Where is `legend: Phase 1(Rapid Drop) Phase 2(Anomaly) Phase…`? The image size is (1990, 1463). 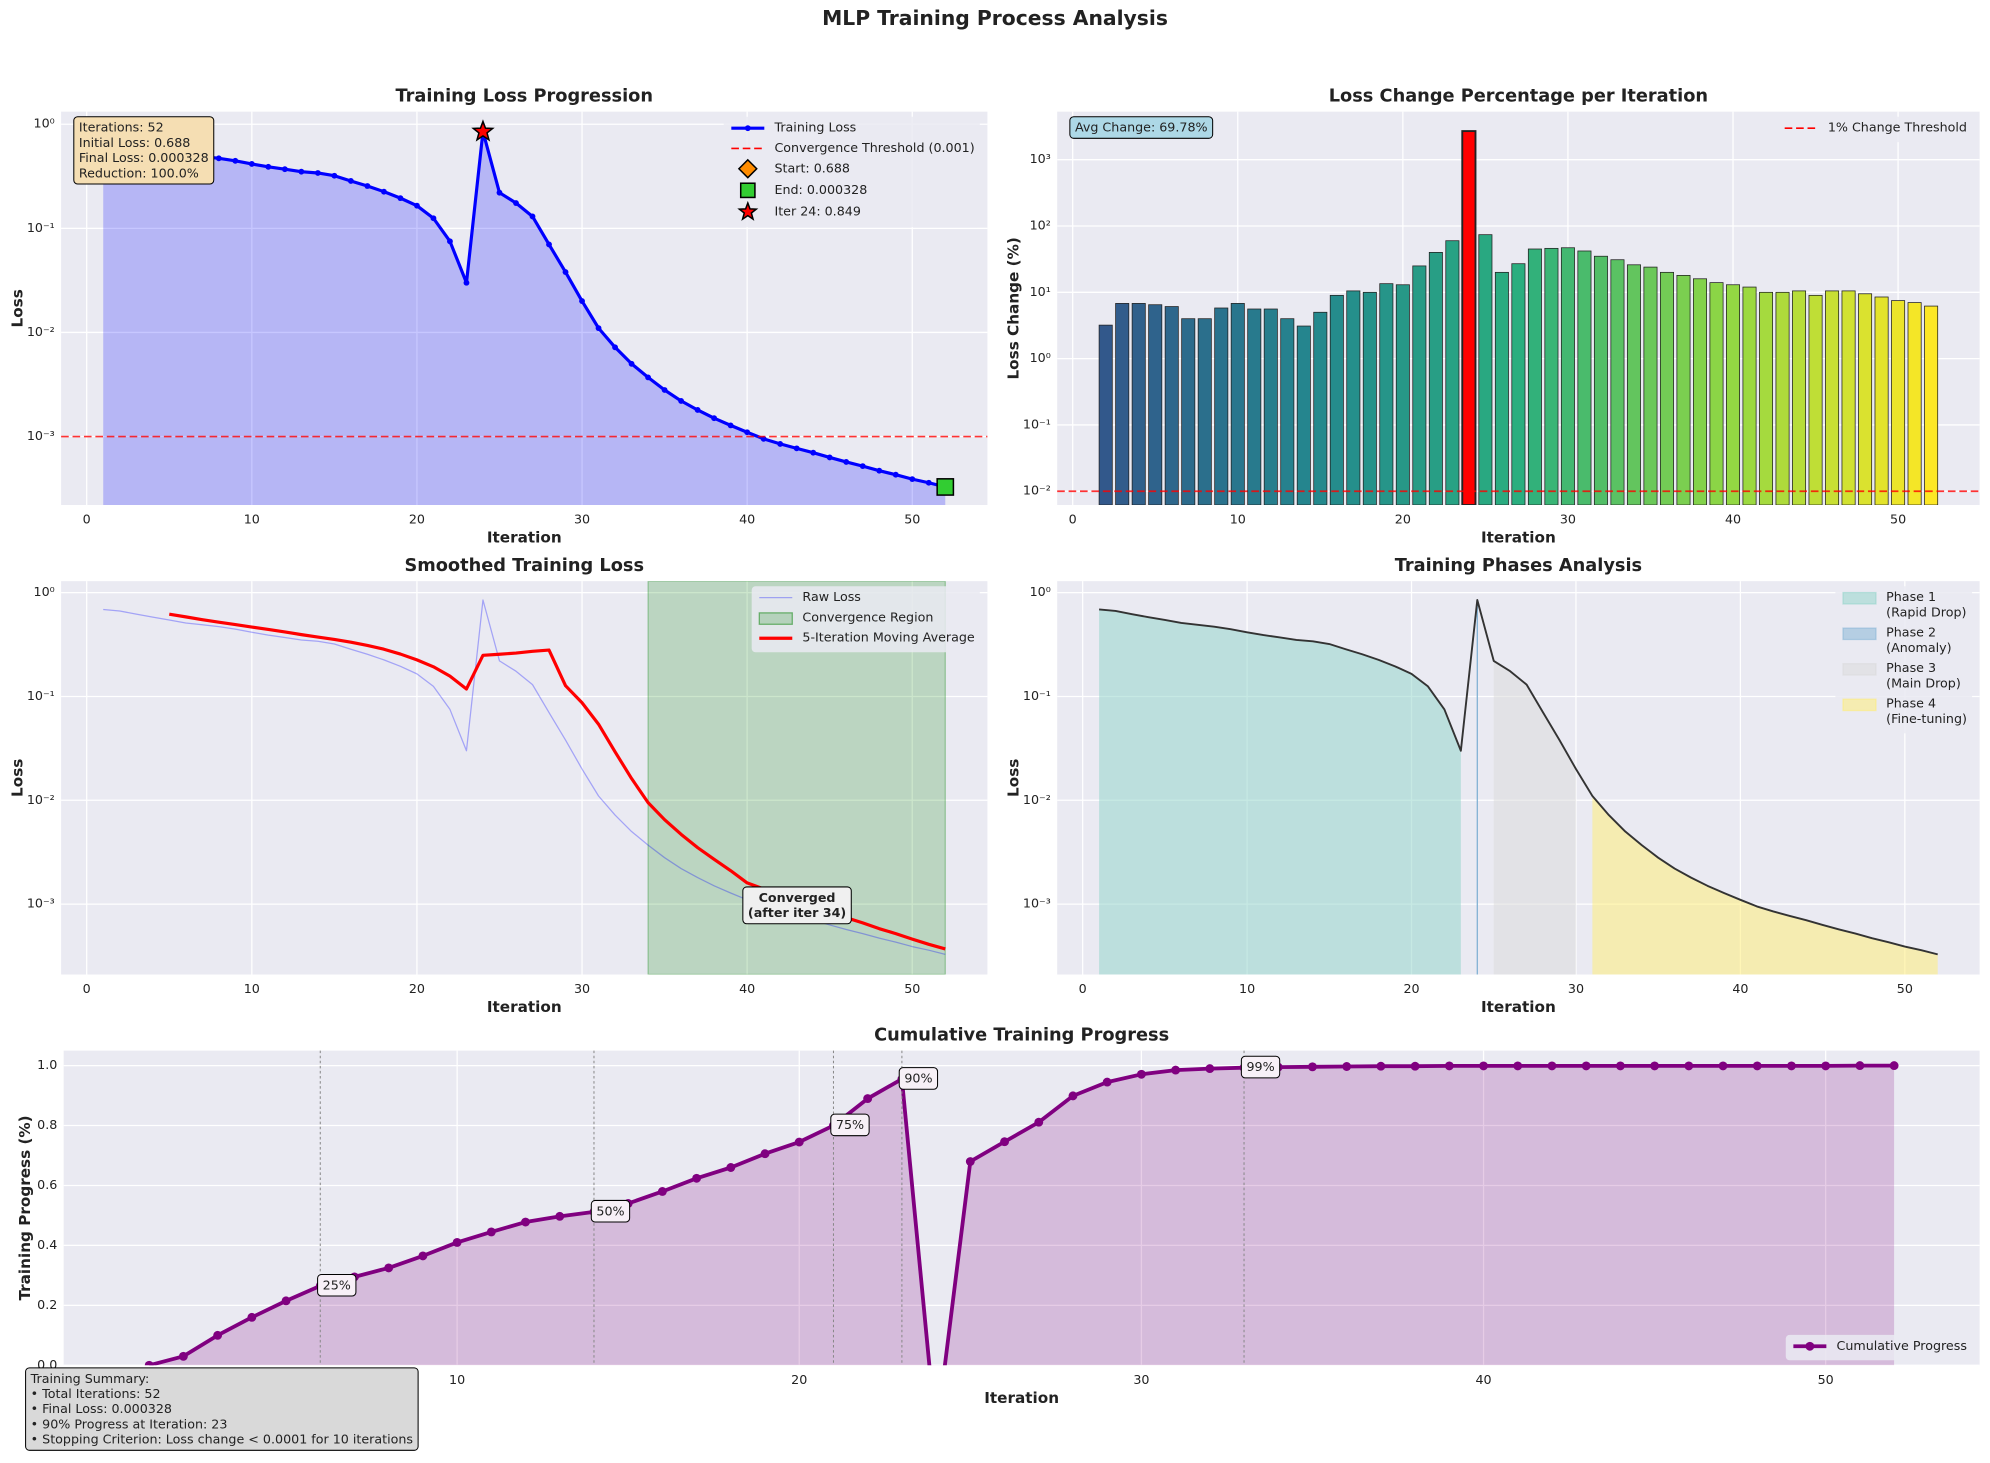
legend: Phase 1(Rapid Drop) Phase 2(Anomaly) Phase… is located at coordinates (1904, 660).